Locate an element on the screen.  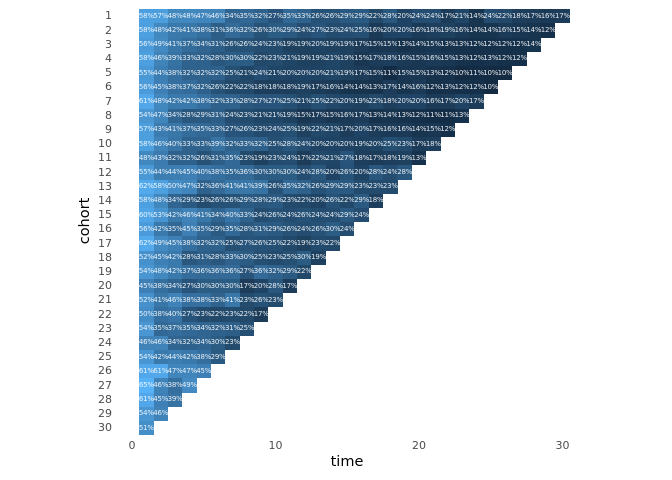
heatmap-cell: 37% is located at coordinates (189, 44).